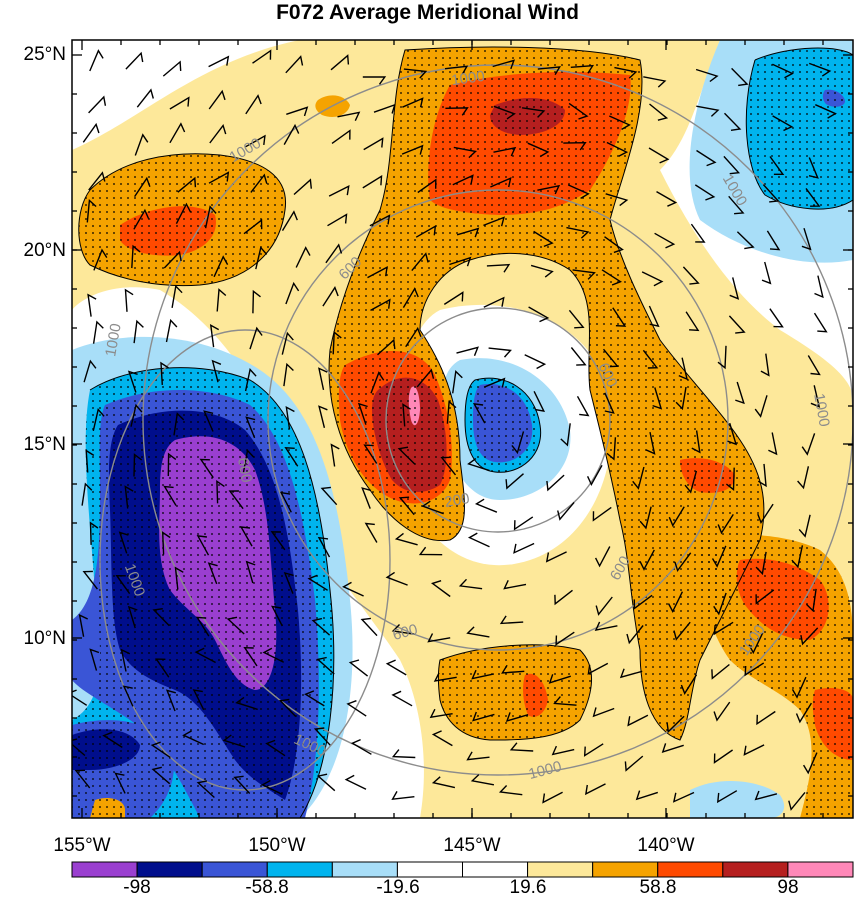  What do you see at coordinates (472, 845) in the screenshot?
I see `lon-label-145w: 145°W` at bounding box center [472, 845].